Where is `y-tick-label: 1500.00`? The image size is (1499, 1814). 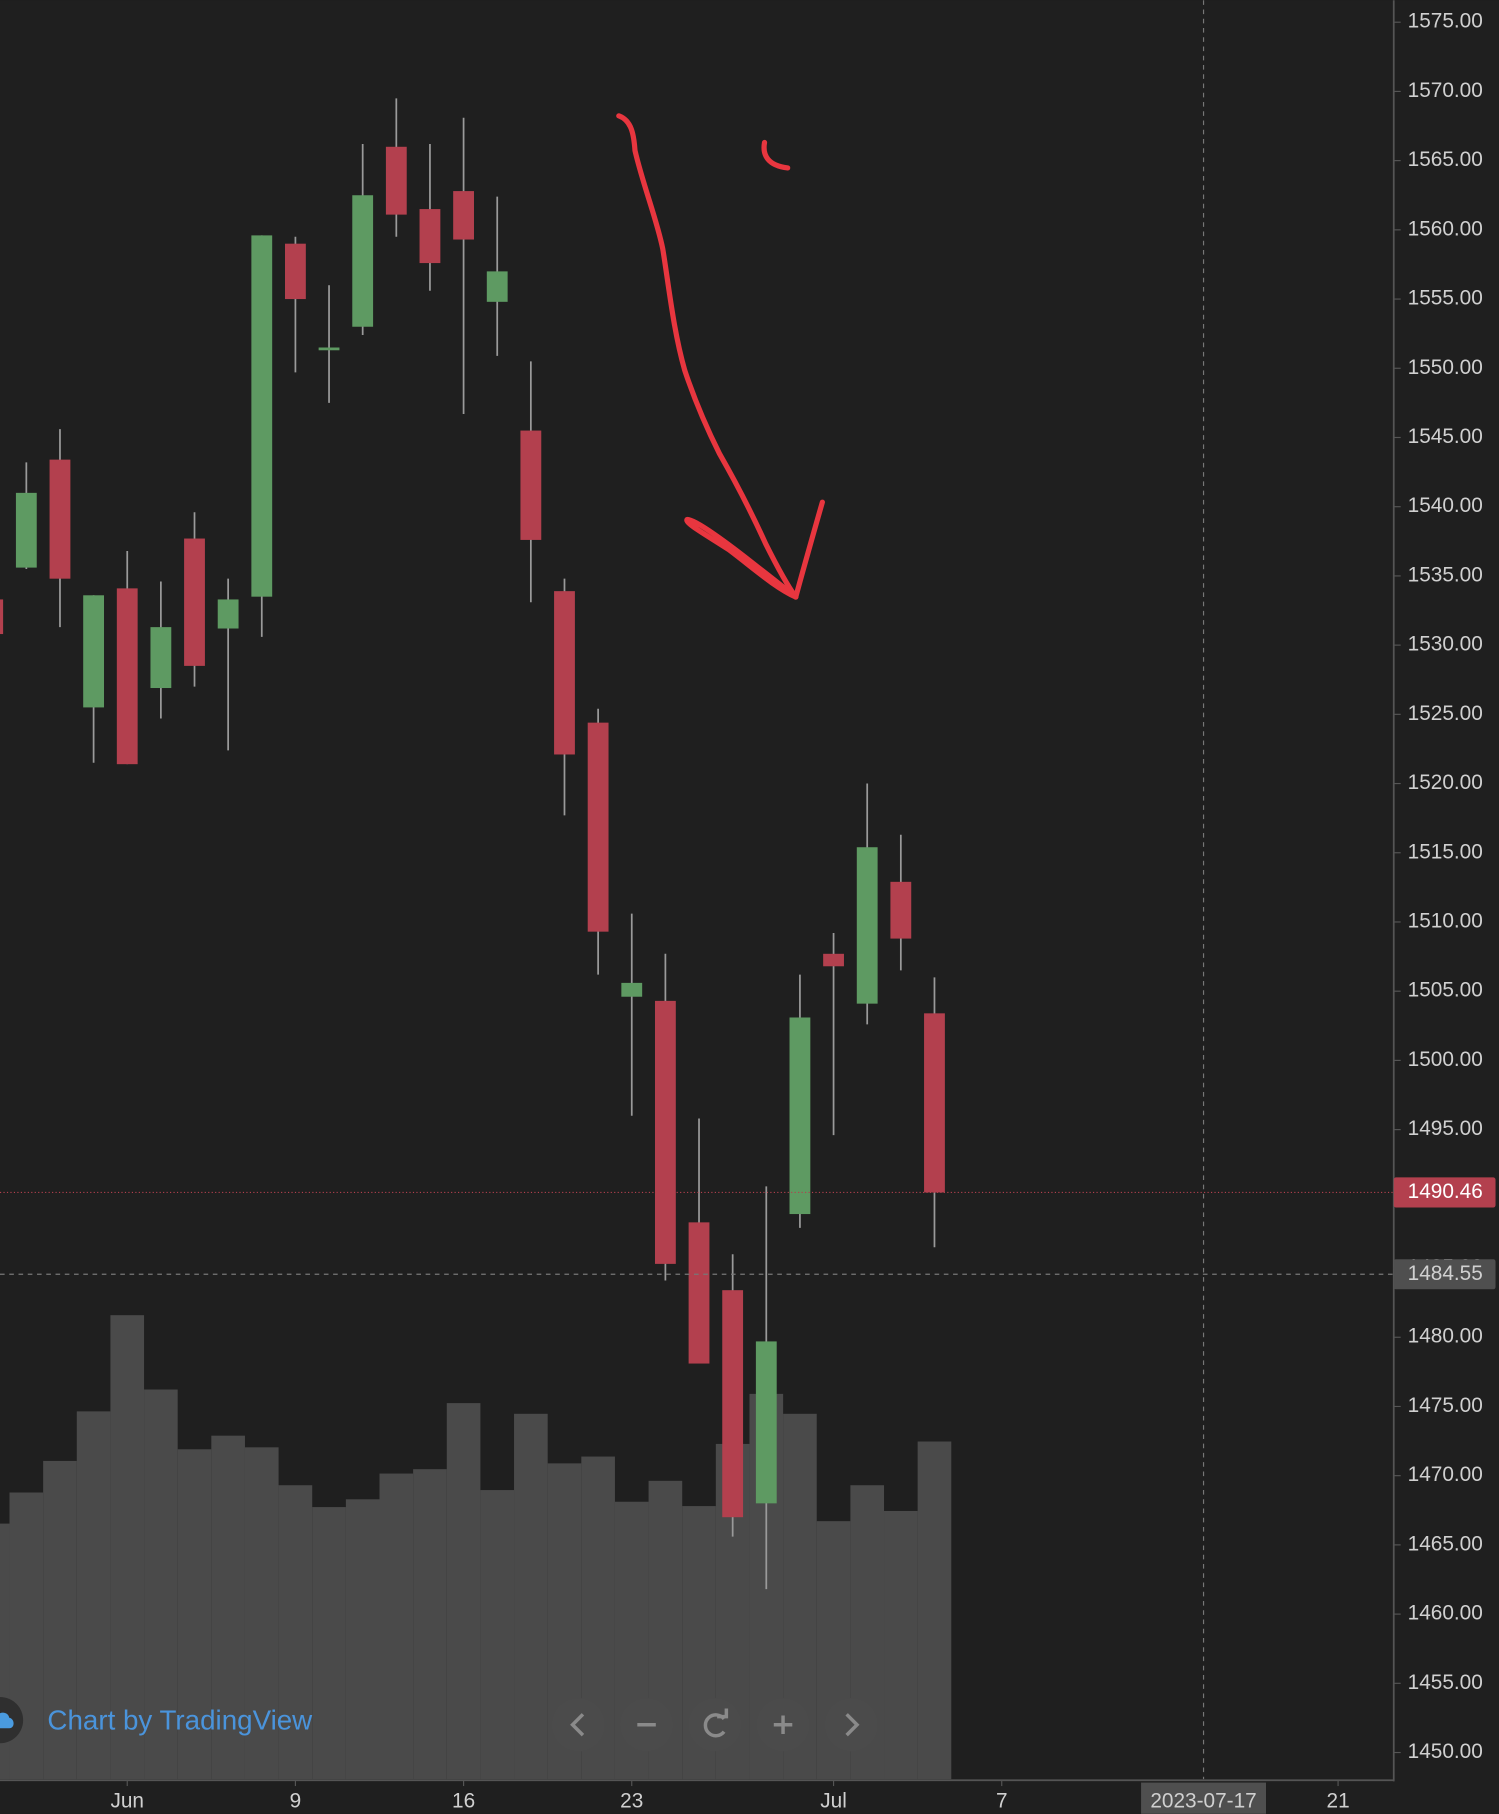
y-tick-label: 1500.00 is located at coordinates (1445, 1059).